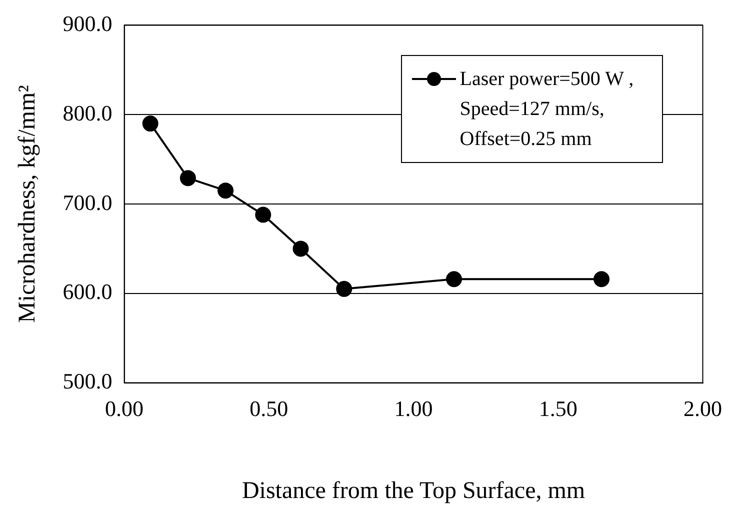  Describe the element at coordinates (547, 109) in the screenshot. I see `legend-label: Laser power=500 W , Speed=127 mm/s, Offset=0.25 mm` at that location.